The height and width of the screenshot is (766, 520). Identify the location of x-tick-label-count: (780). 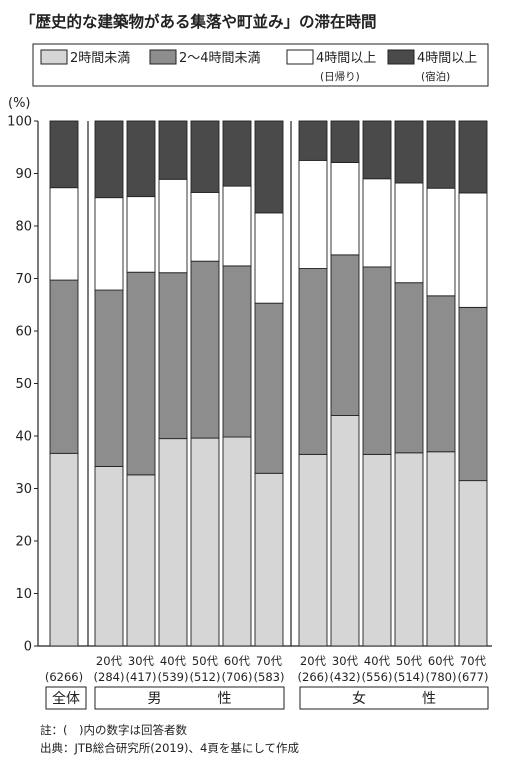
(441, 677).